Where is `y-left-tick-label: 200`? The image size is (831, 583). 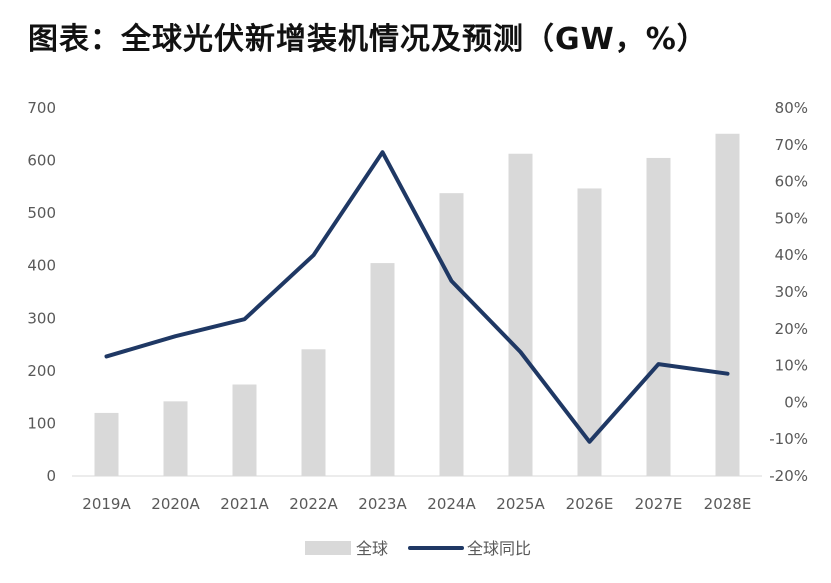 y-left-tick-label: 200 is located at coordinates (41, 371).